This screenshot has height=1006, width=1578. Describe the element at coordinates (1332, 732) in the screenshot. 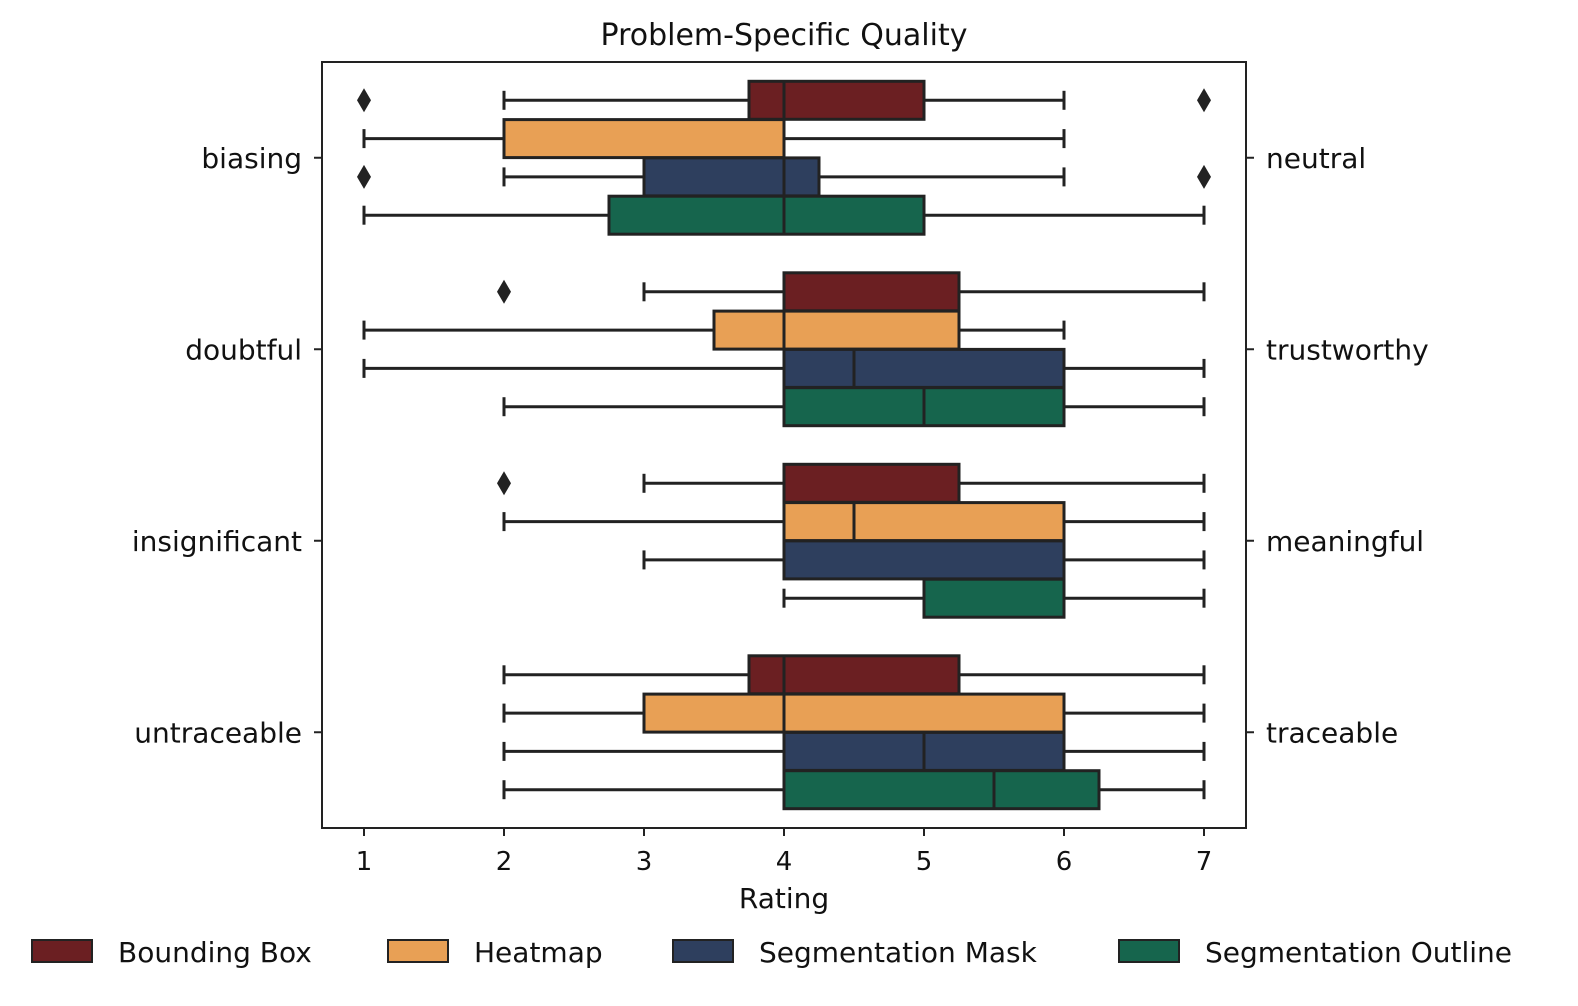

I see `right-category-label: traceable` at that location.